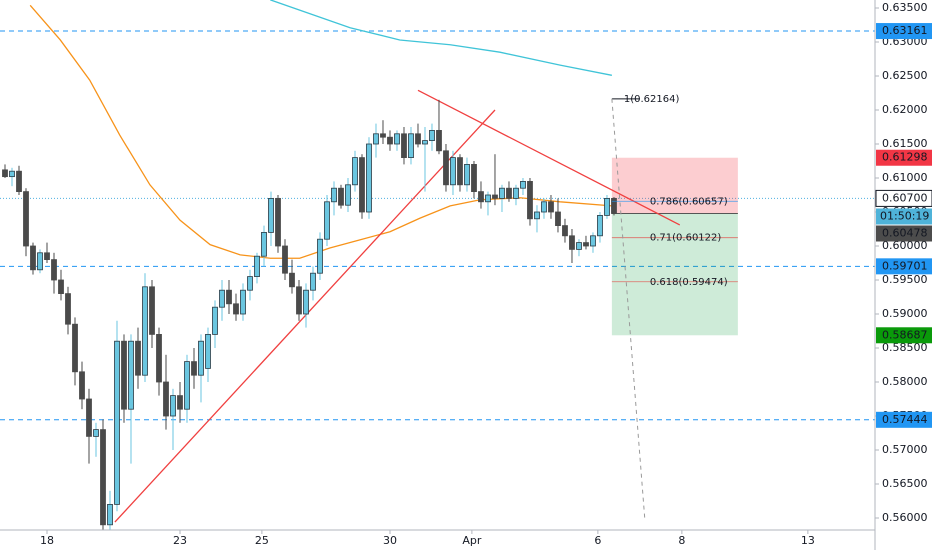 The width and height of the screenshot is (932, 550). What do you see at coordinates (686, 238) in the screenshot?
I see `fib-label: 0.71(0.60122)` at bounding box center [686, 238].